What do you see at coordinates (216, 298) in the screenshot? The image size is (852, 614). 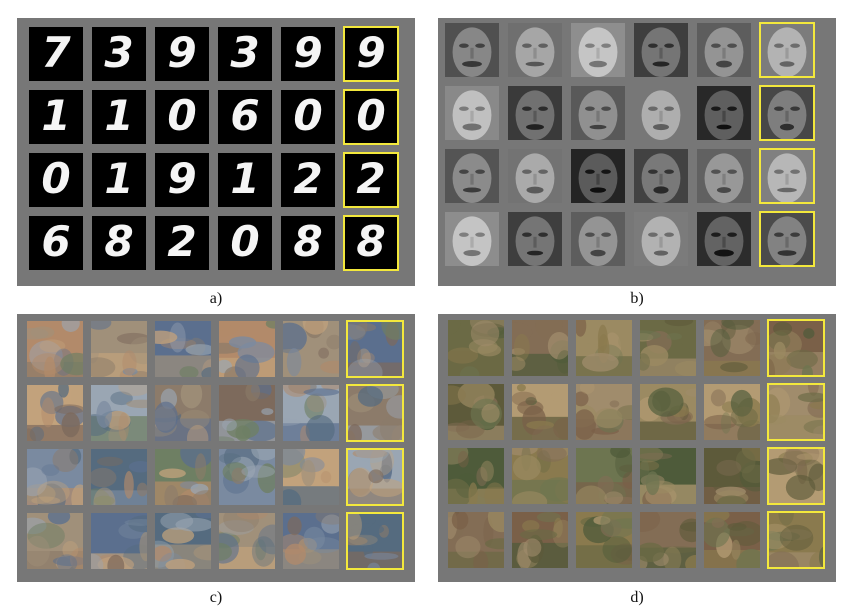 I see `caption-a: a)` at bounding box center [216, 298].